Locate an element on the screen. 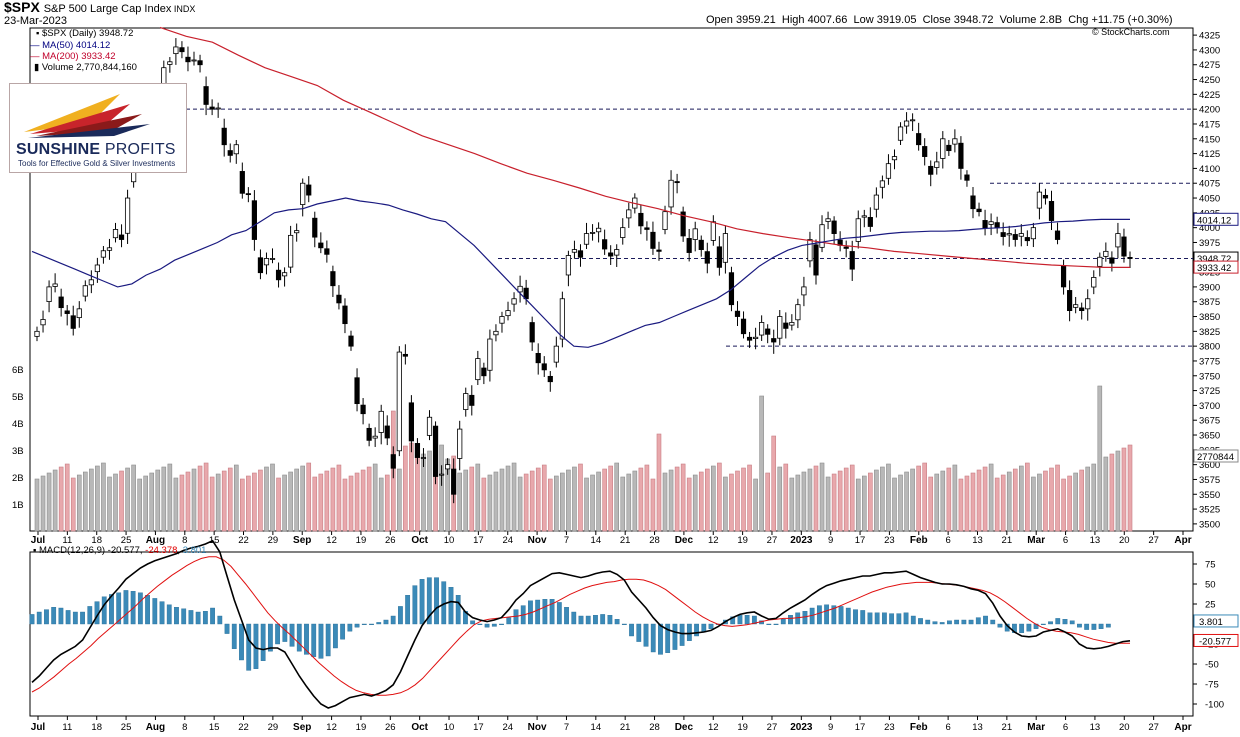 The image size is (1240, 737). chg-label: Chg is located at coordinates (1078, 20).